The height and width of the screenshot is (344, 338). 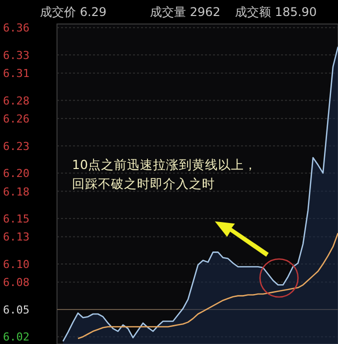 I want to click on y-tick-label: 6.02, so click(x=16, y=337).